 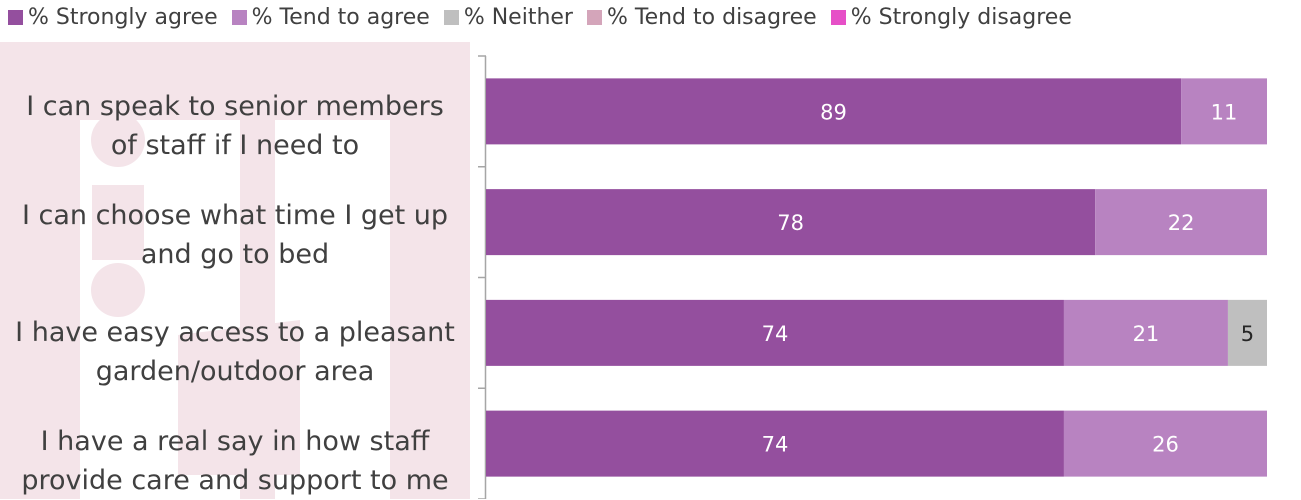 I want to click on category-label-line: garden/outdoor area, so click(x=235, y=371).